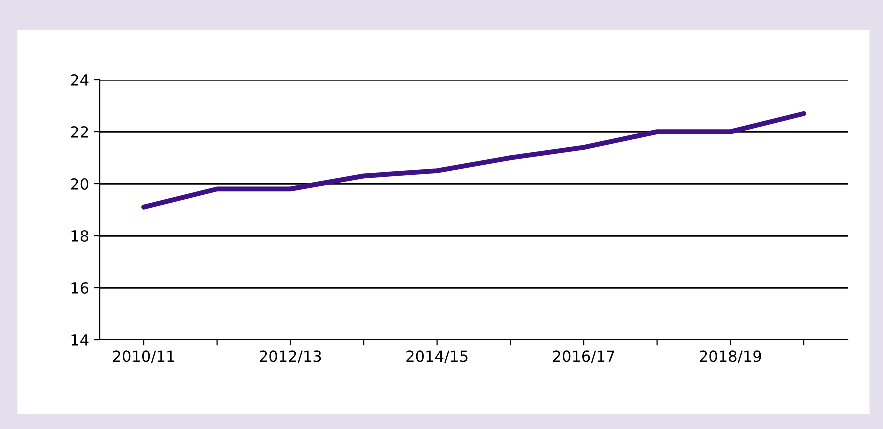 Image resolution: width=883 pixels, height=429 pixels. I want to click on y-tick-label: 20, so click(80, 184).